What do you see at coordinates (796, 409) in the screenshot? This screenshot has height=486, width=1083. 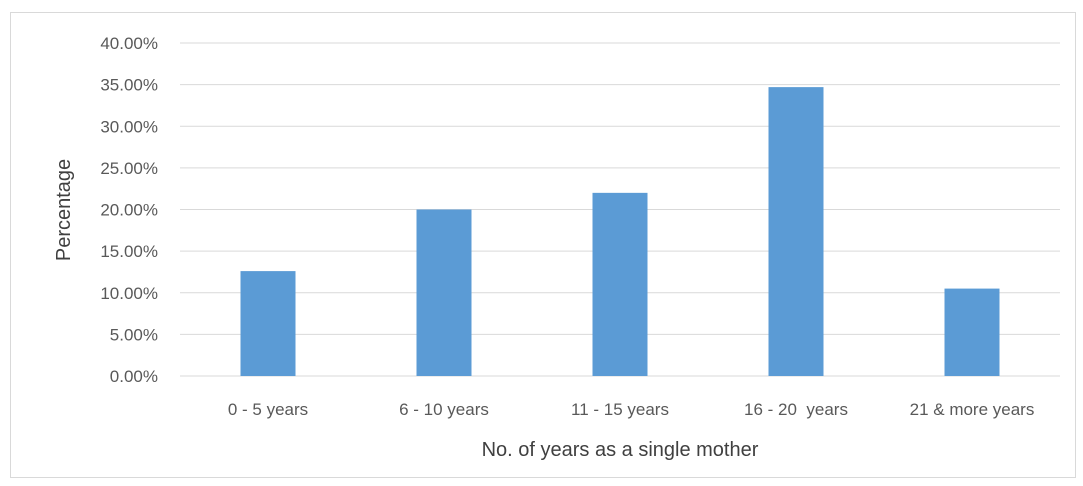 I see `x-tick-label: 16 - 20 years` at bounding box center [796, 409].